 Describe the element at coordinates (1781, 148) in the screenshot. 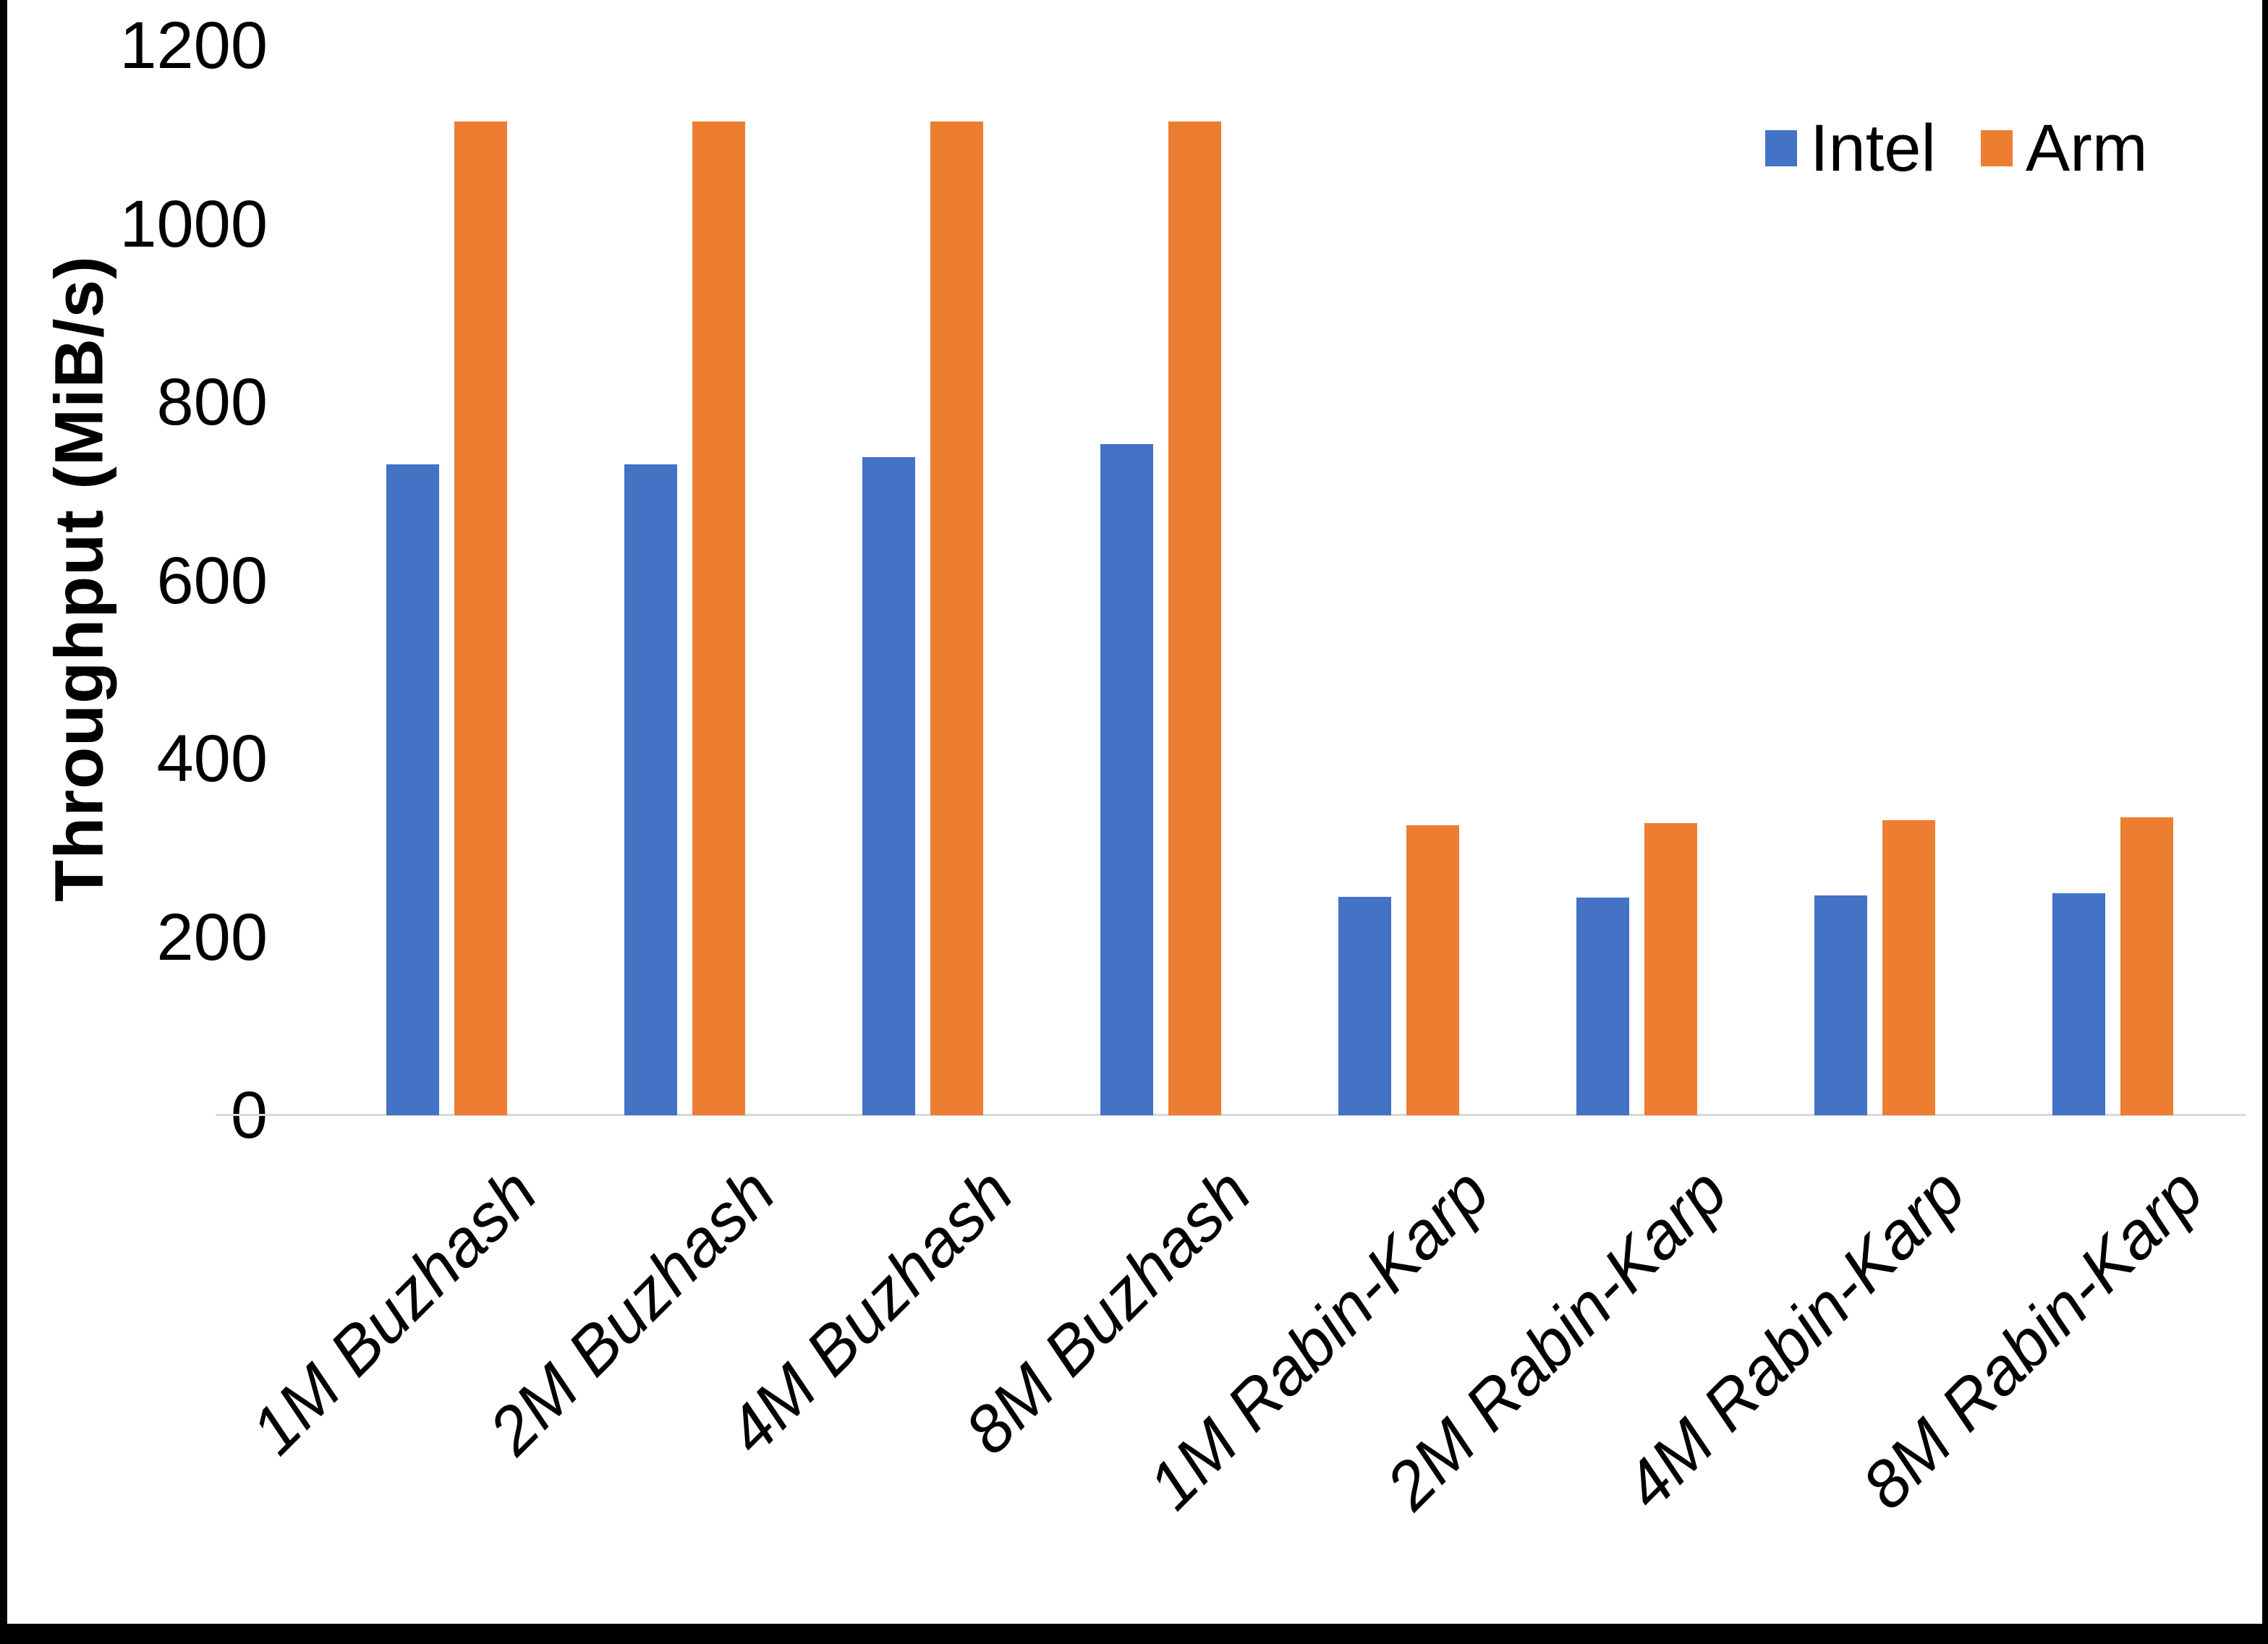

I see `legend-swatch-intel` at that location.